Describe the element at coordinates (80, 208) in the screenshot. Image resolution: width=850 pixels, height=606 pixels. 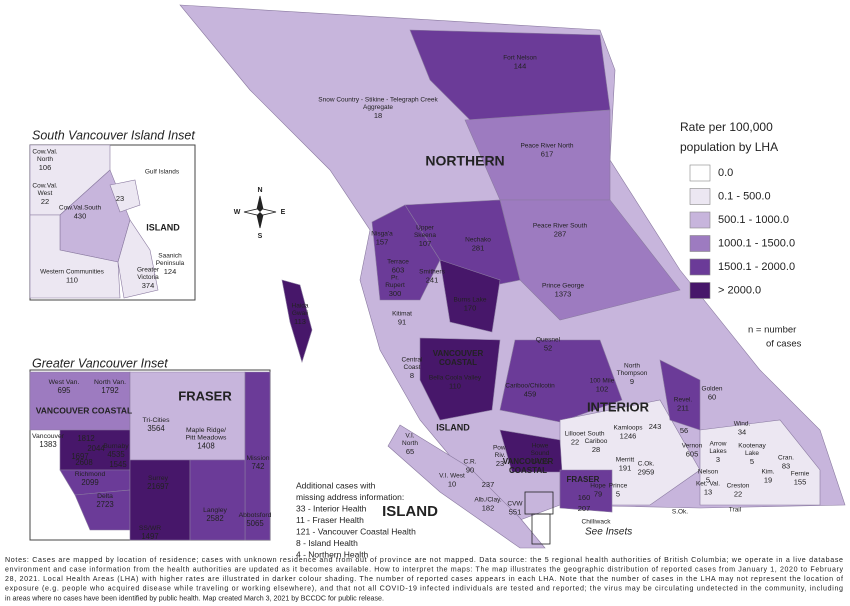
I see `lha-name: Cow.Val.South` at that location.